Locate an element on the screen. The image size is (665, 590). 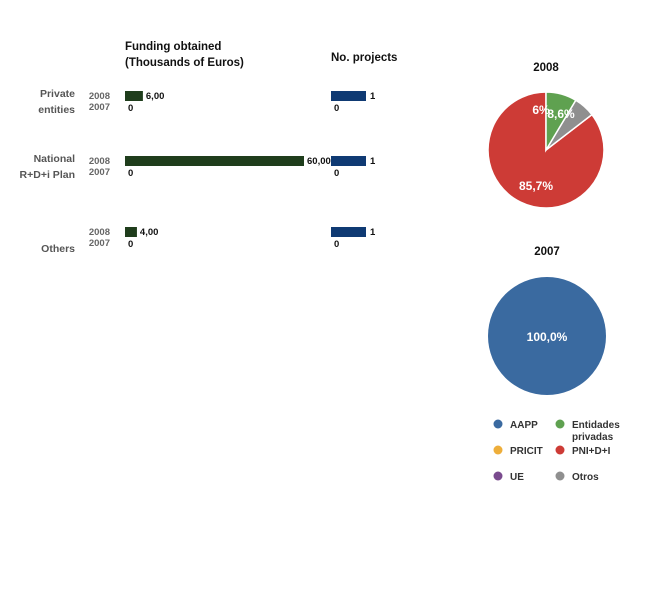
pie-charts: 2008 85,7% 6%8,6% 2007 100,0% is located at coordinates (546, 228).